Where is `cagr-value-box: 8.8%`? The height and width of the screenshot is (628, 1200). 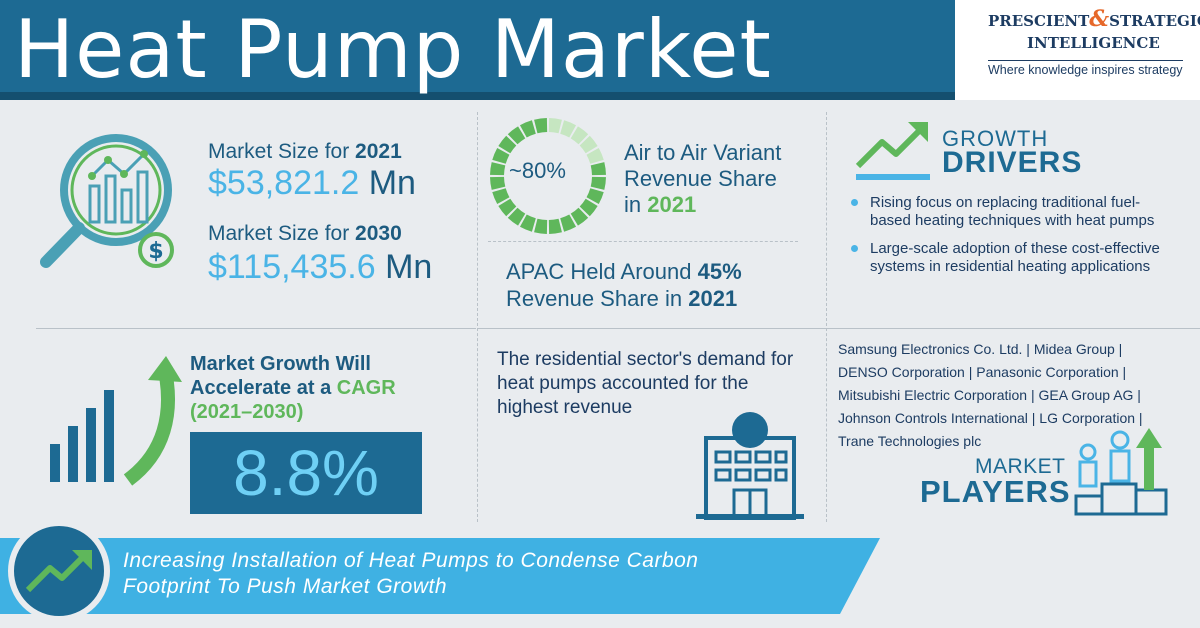 cagr-value-box: 8.8% is located at coordinates (306, 473).